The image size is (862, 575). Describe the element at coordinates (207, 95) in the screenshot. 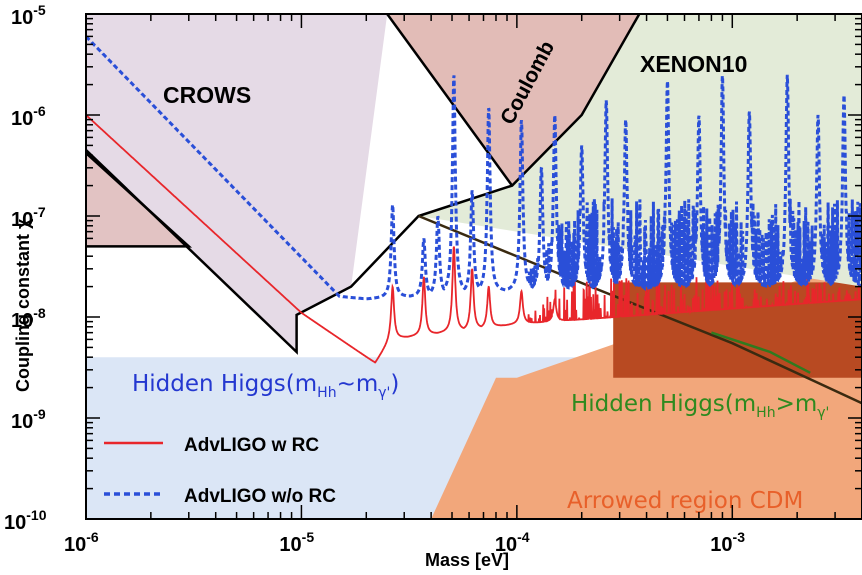

I see `crows-label: CROWS` at that location.